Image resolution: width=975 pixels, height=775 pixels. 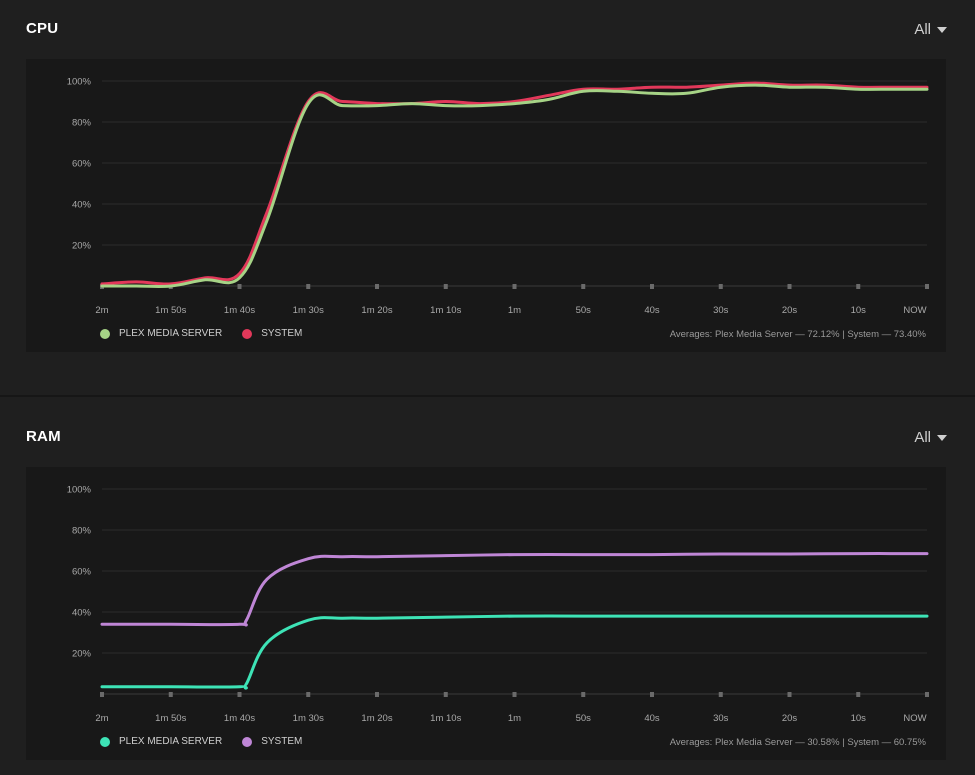 What do you see at coordinates (170, 310) in the screenshot?
I see `cpu-x-tick-label: 1m 50s` at bounding box center [170, 310].